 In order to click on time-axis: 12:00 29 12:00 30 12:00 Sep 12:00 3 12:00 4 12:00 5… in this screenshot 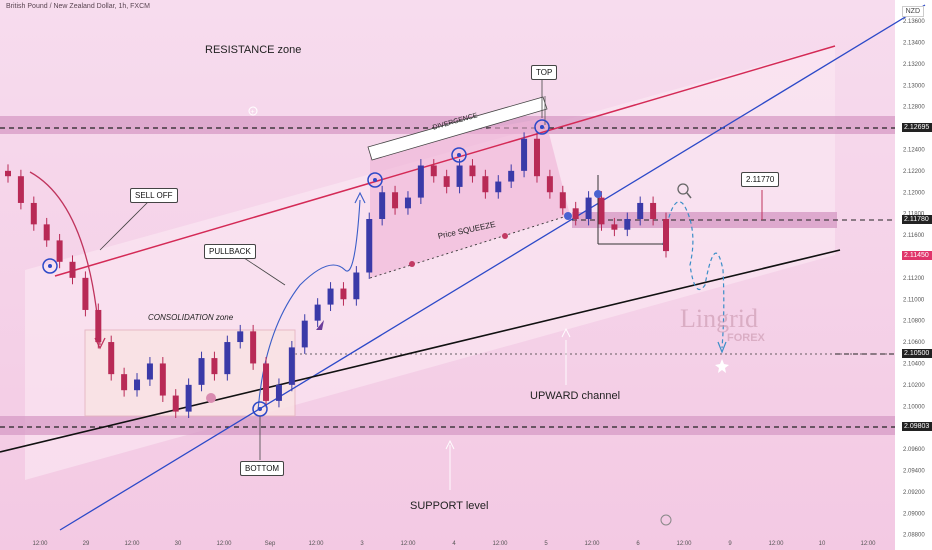, I will do `click(454, 544)`.